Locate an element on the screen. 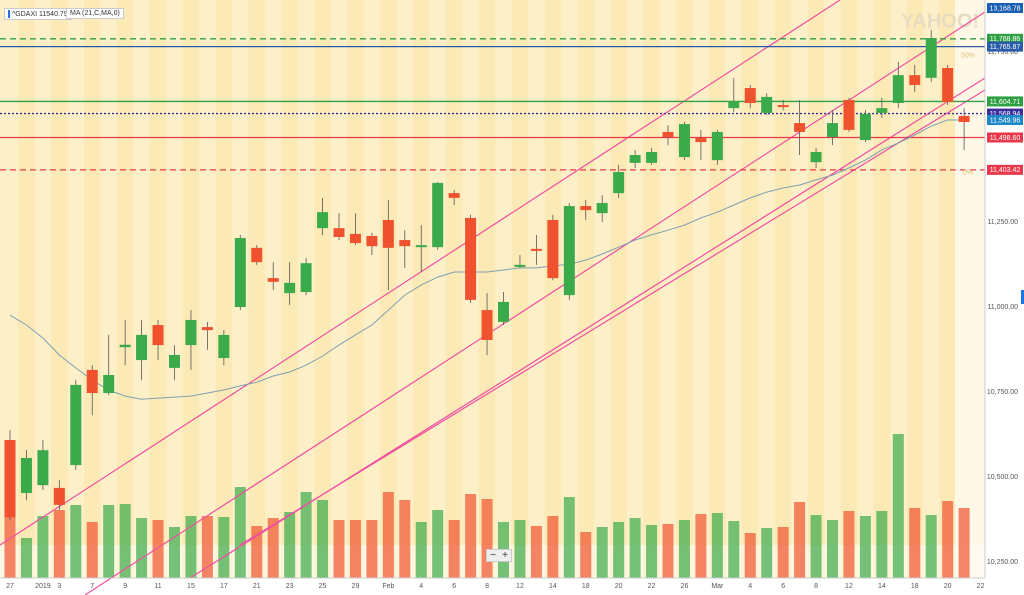  x-tick-label: 6 is located at coordinates (783, 586).